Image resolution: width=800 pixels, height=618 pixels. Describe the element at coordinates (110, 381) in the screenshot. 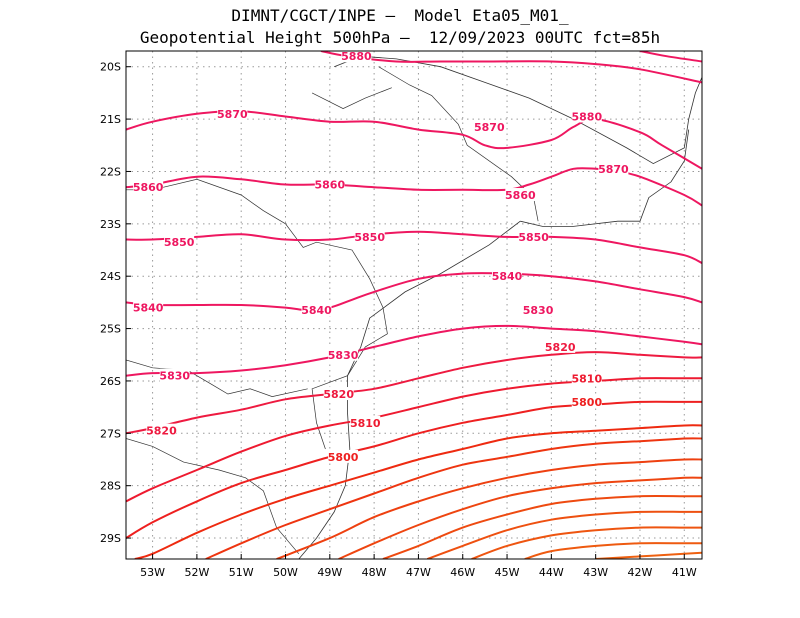

I see `y-tick-label: 26S` at that location.